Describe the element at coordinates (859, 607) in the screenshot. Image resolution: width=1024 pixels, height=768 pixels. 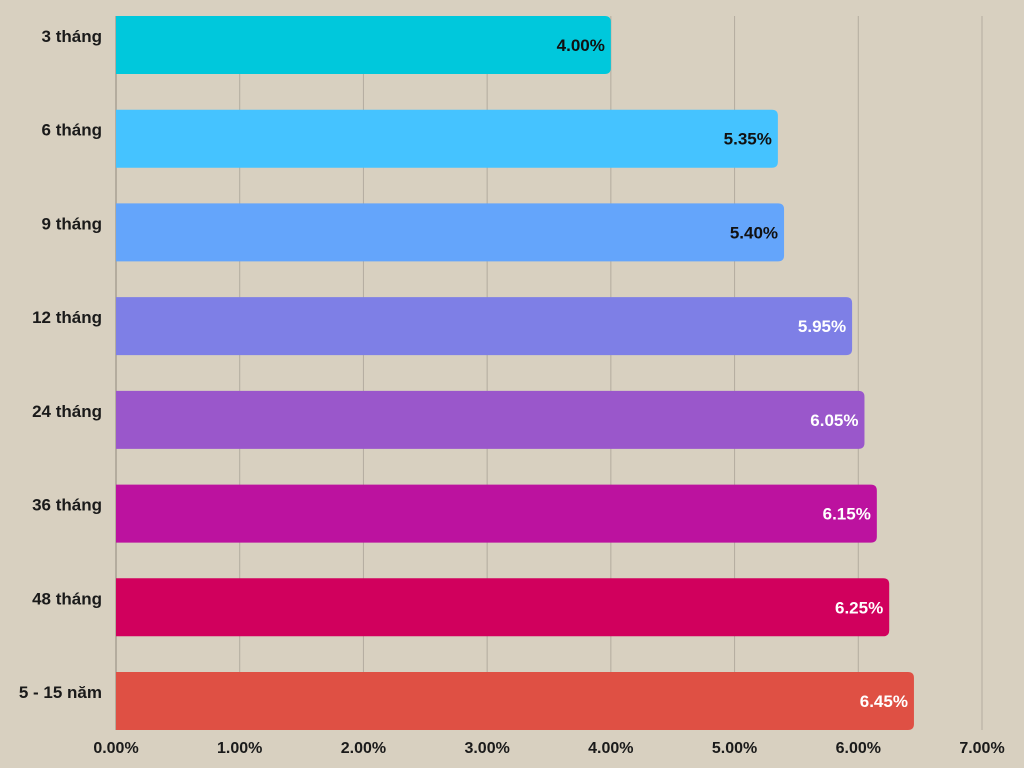
I see `value-label-6: 6.25%` at that location.